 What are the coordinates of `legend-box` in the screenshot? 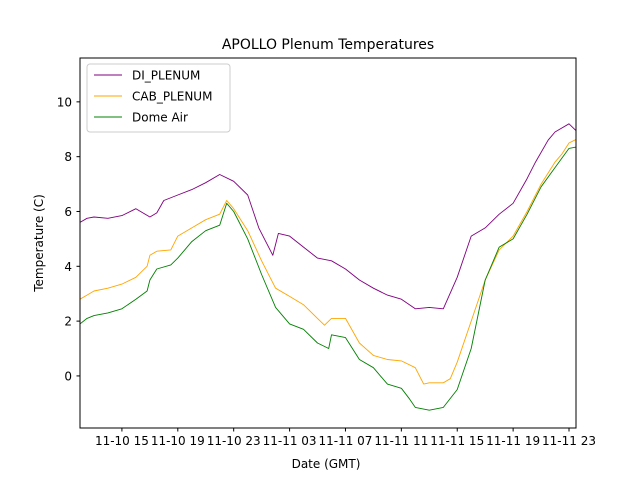 It's located at (158, 98).